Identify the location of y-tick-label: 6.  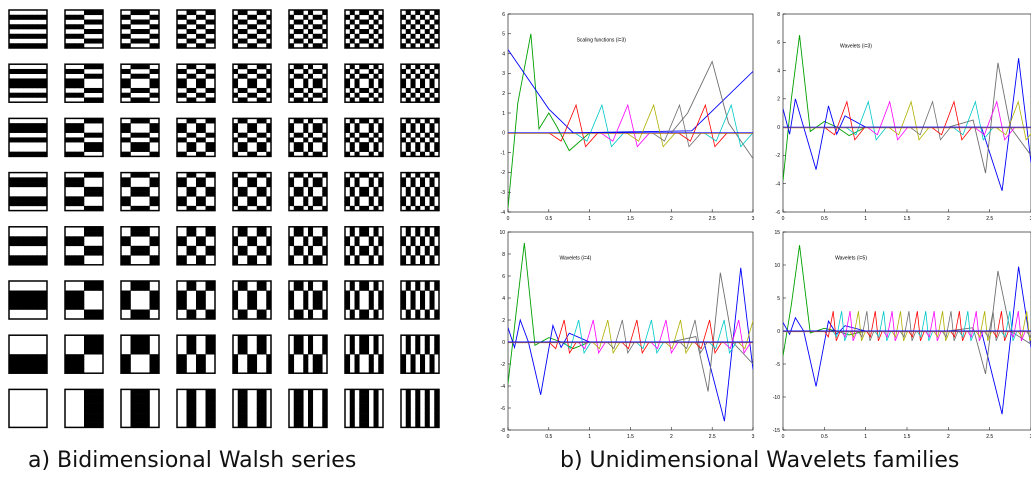
(503, 15).